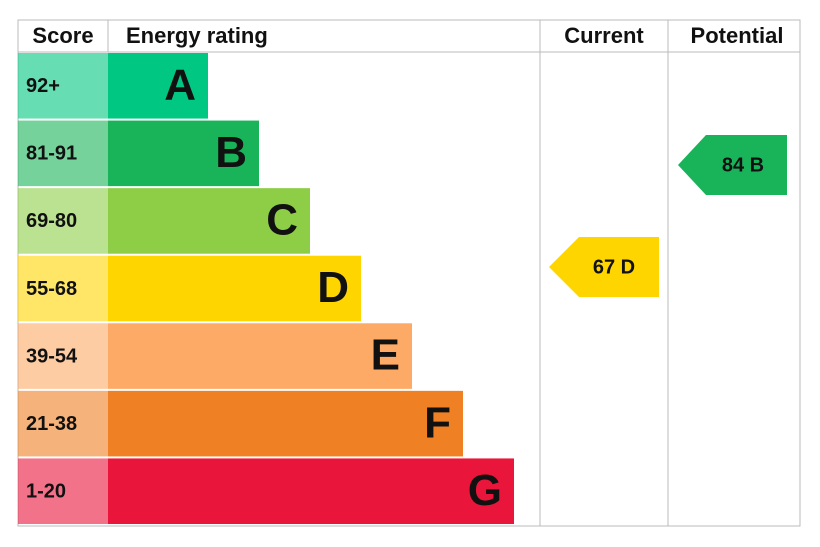 The image size is (820, 547). I want to click on rating-letter: G, so click(485, 490).